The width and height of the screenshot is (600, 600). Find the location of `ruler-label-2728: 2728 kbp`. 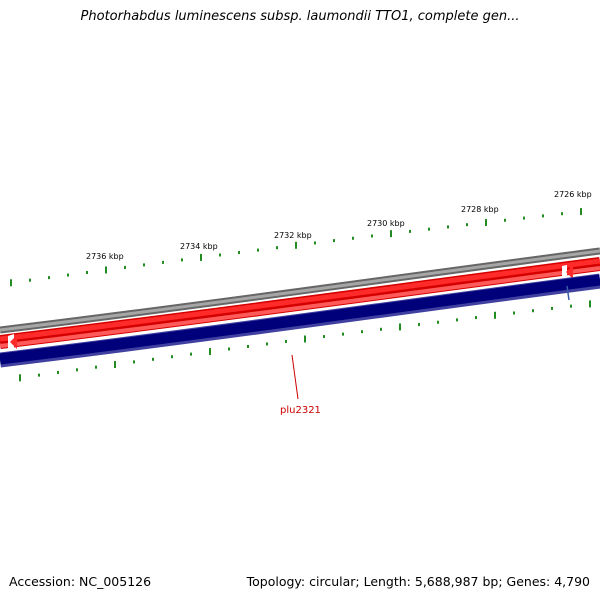

ruler-label-2728: 2728 kbp is located at coordinates (480, 209).